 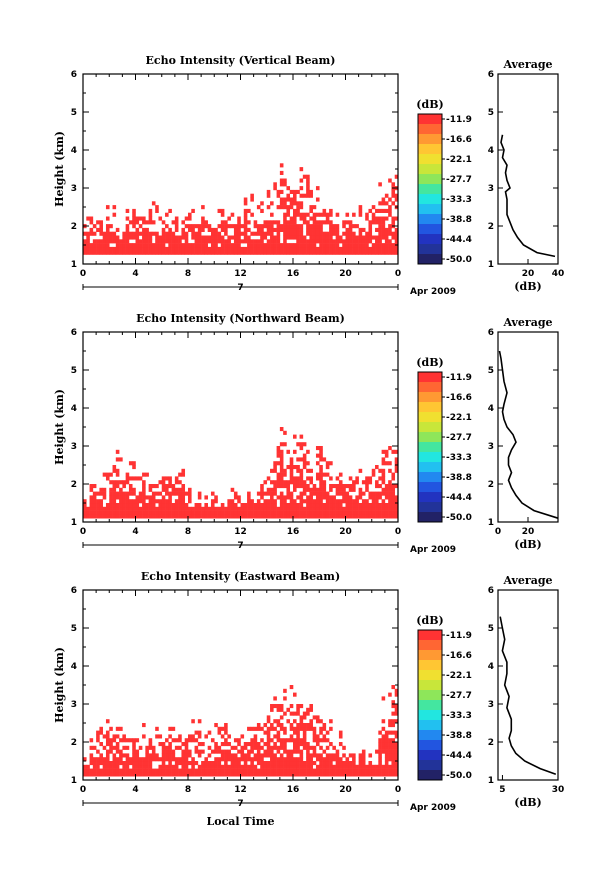 I want to click on x-tick-label: 4, so click(x=135, y=532).